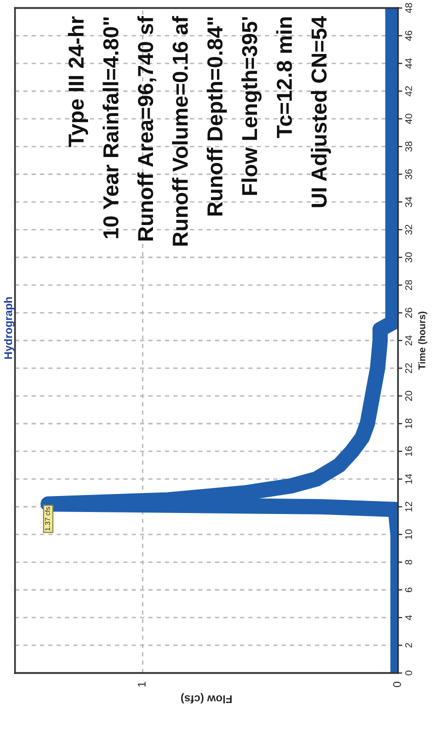 Image resolution: width=433 pixels, height=729 pixels. What do you see at coordinates (408, 201) in the screenshot?
I see `y-tick-label: 34` at bounding box center [408, 201].